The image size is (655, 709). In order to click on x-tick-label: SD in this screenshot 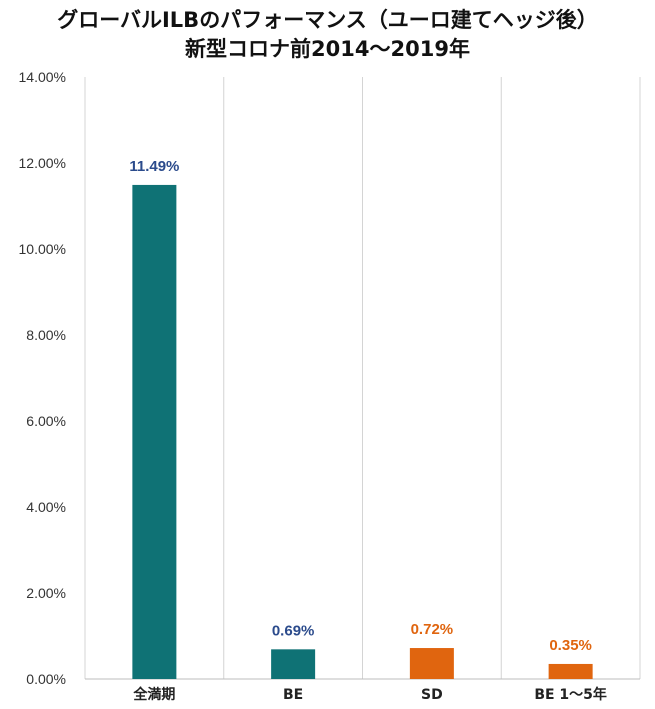, I will do `click(432, 695)`.